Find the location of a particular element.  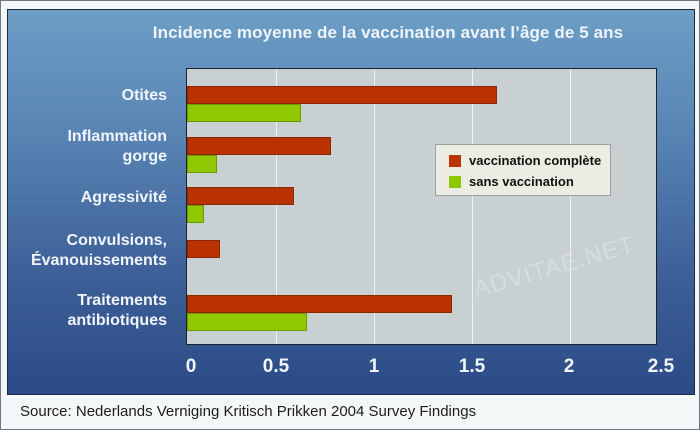

legend-swatch-green is located at coordinates (455, 181).